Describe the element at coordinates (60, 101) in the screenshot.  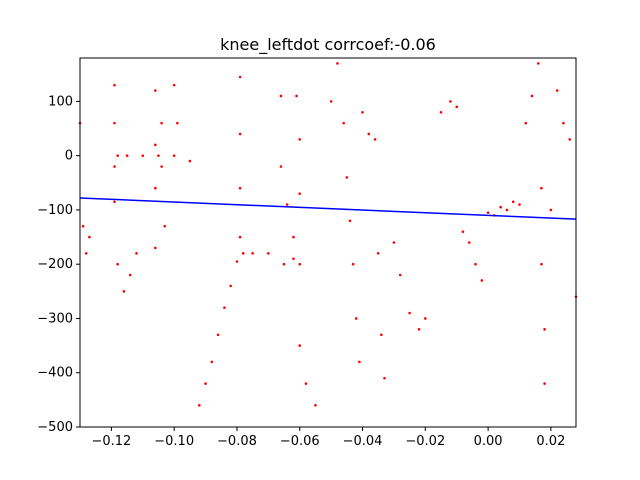
I see `y-tick-label: 100` at that location.